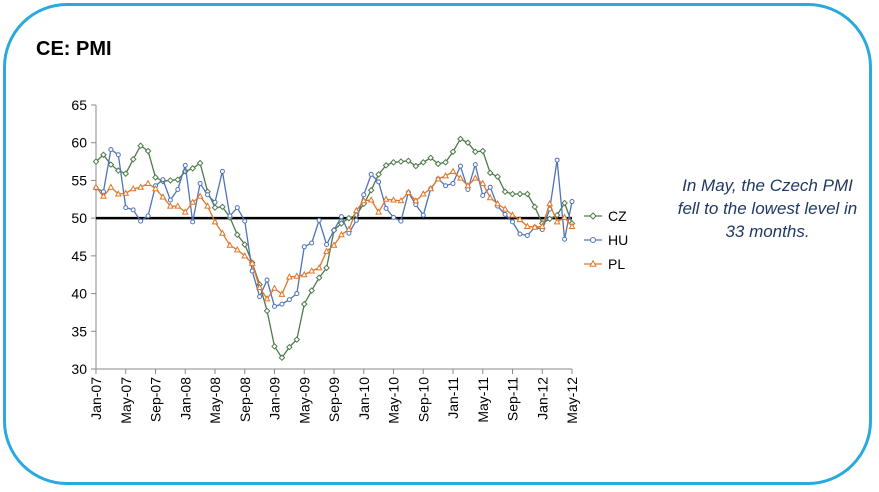  What do you see at coordinates (79, 180) in the screenshot?
I see `y-tick-label: 55` at bounding box center [79, 180].